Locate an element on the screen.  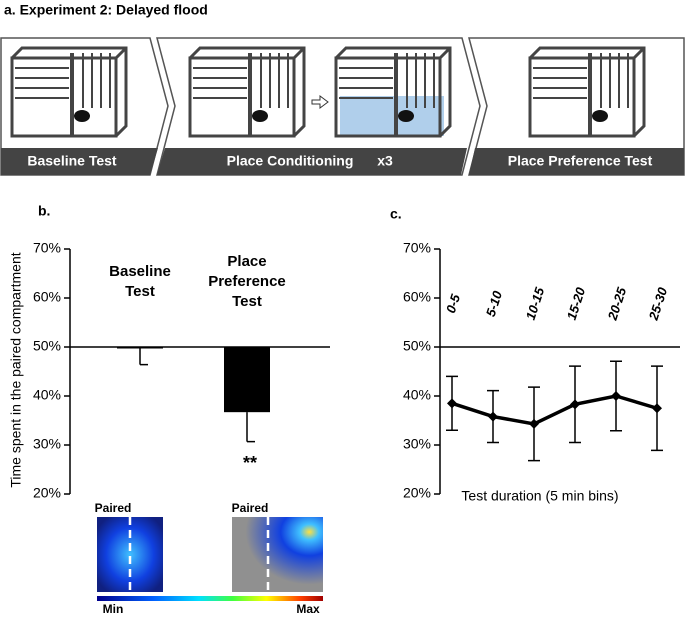
category-label: 10-15 is located at coordinates (535, 303).